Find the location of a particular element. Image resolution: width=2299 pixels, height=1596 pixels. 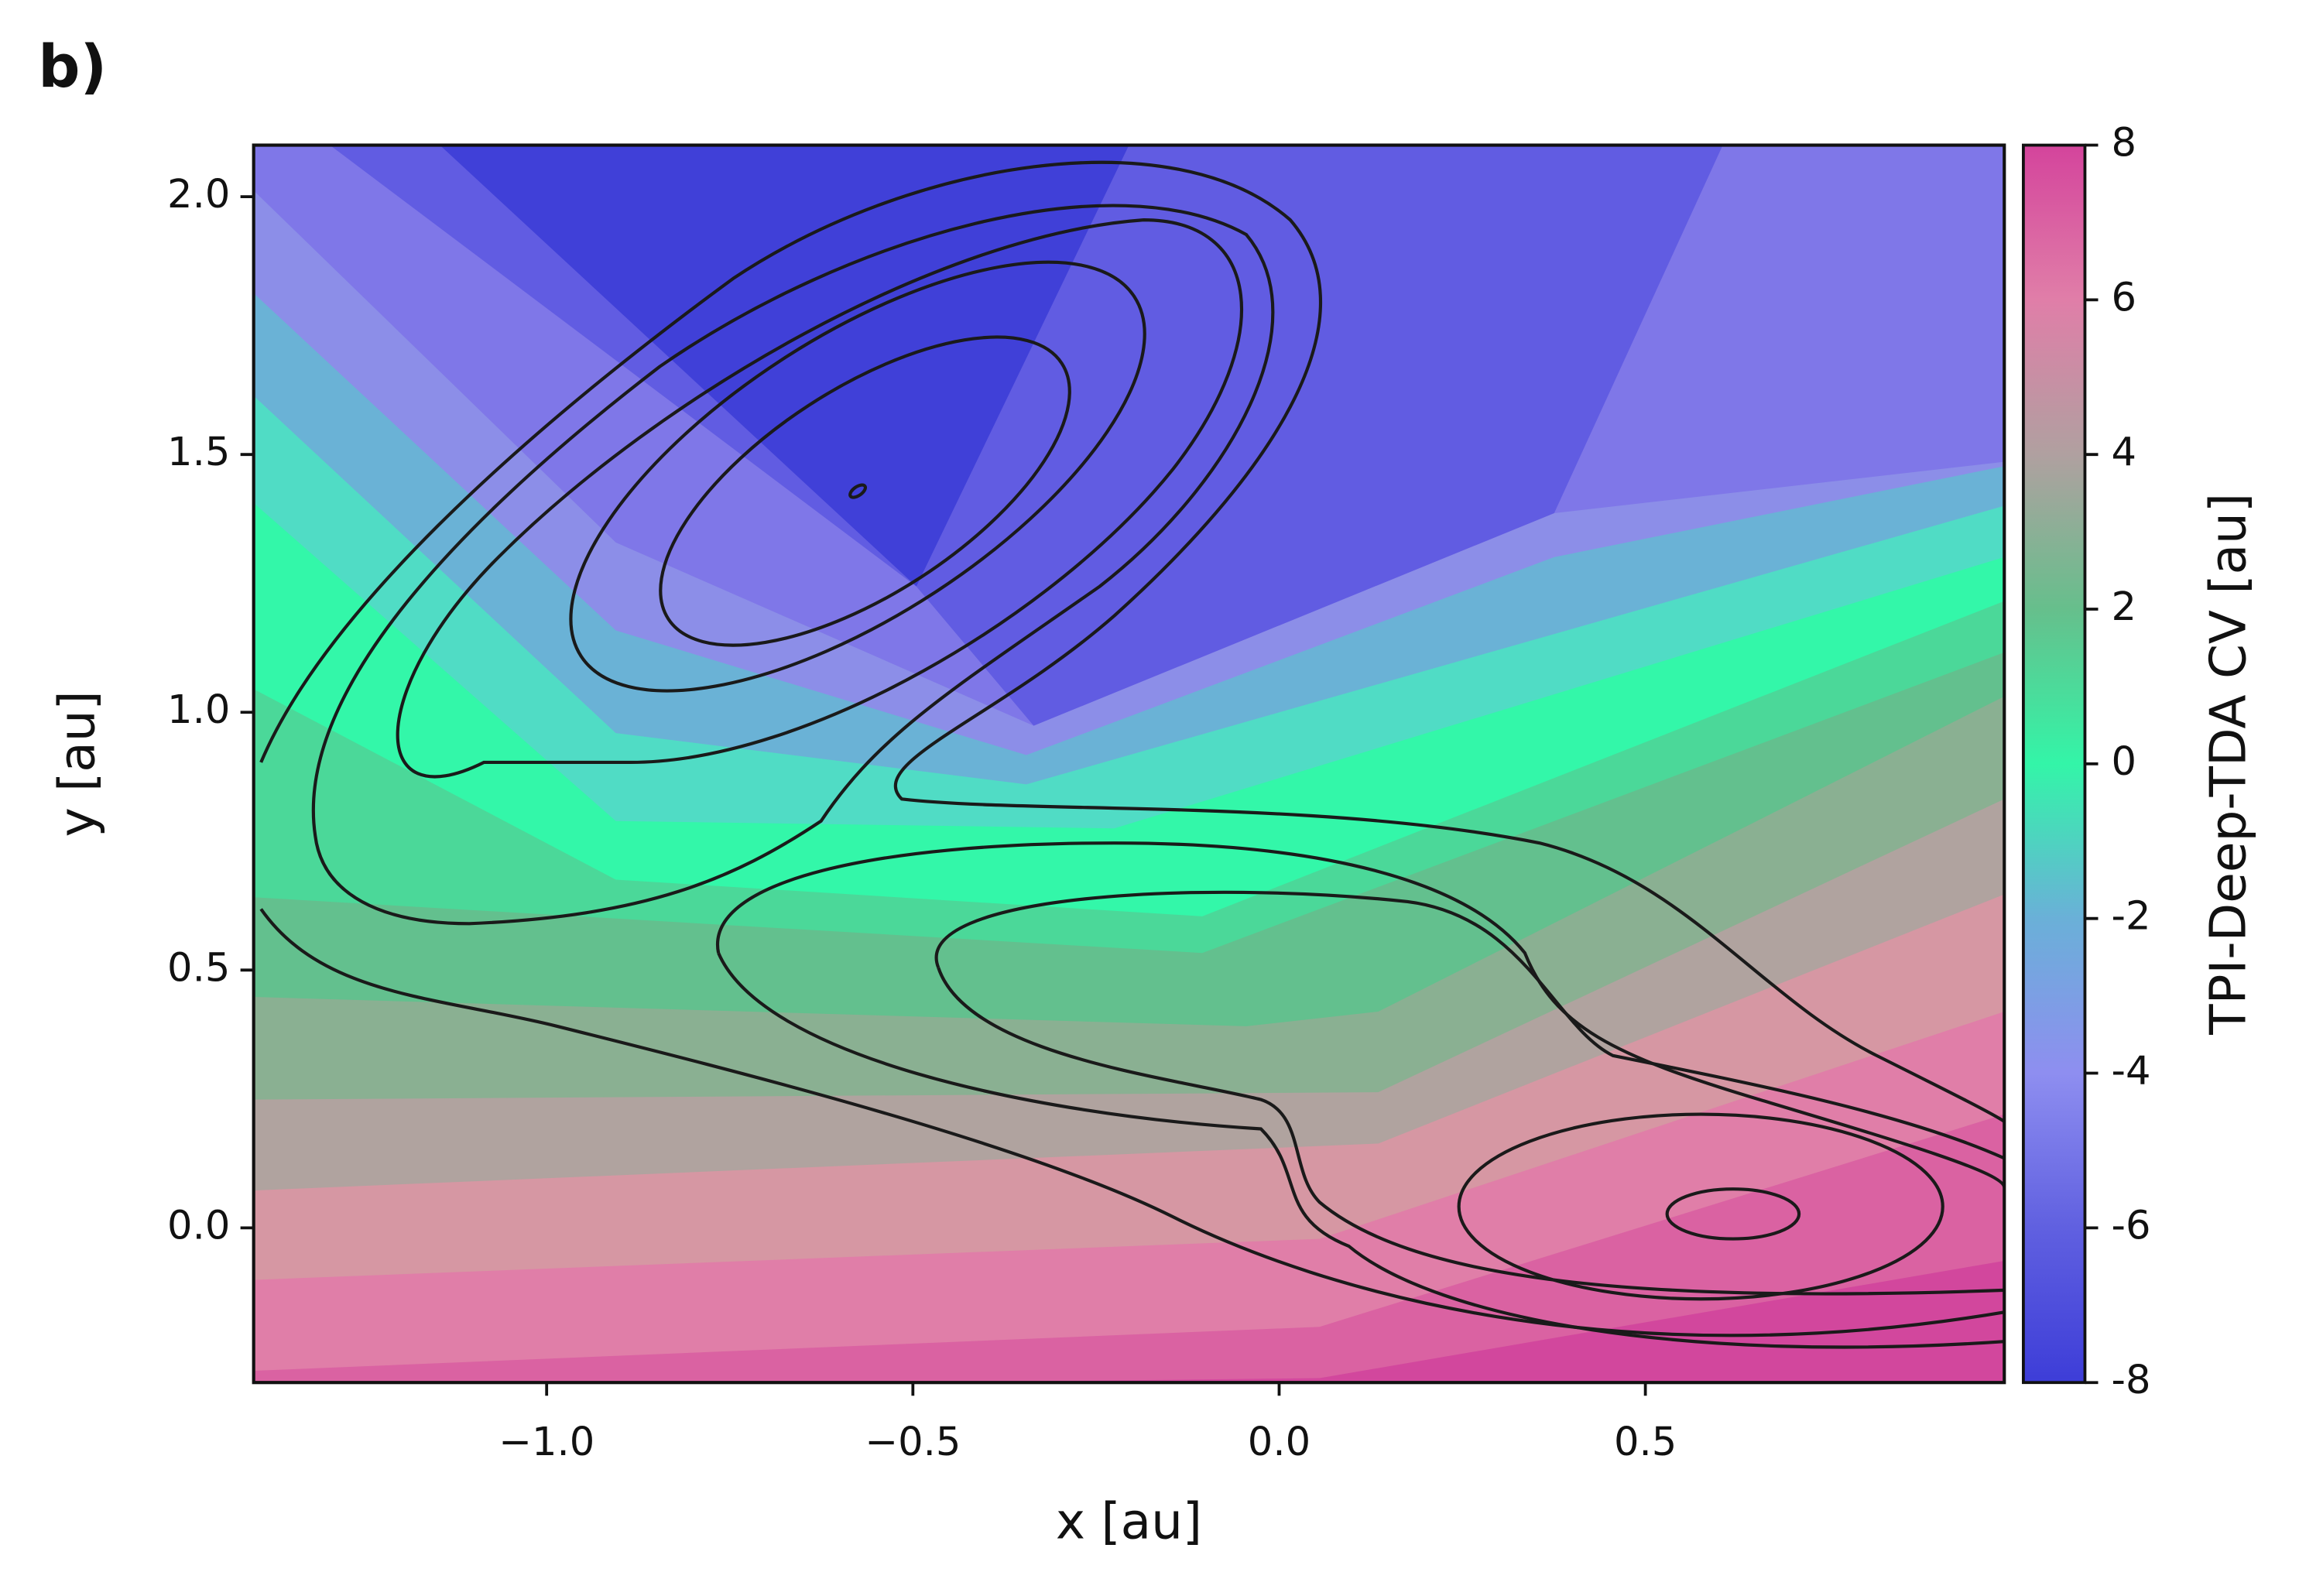

colorbar-tick-label: -8 is located at coordinates (2131, 1380).